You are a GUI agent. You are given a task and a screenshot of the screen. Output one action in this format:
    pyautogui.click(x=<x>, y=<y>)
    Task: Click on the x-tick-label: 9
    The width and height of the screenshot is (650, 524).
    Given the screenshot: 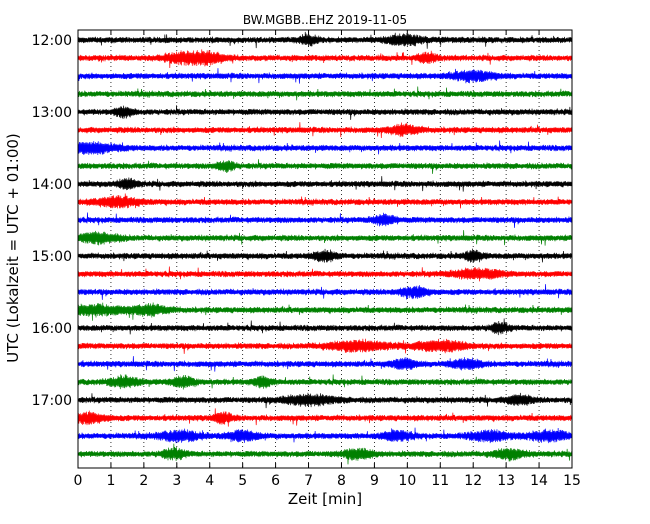 What is the action you would take?
    pyautogui.click(x=374, y=481)
    